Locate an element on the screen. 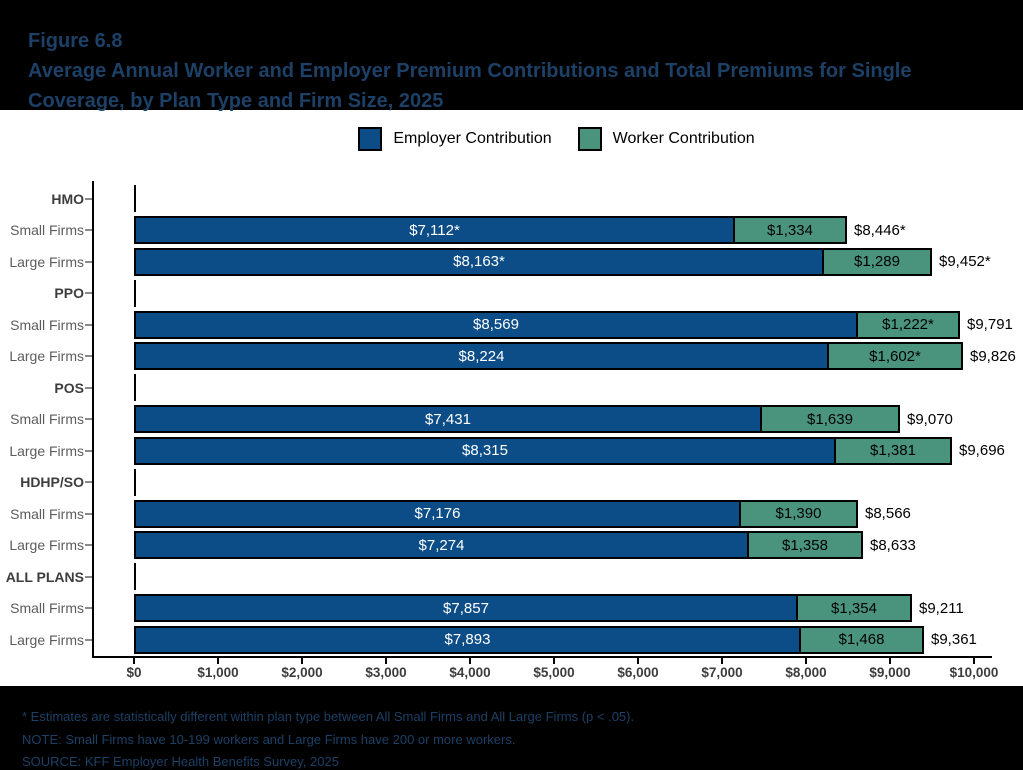 The width and height of the screenshot is (1023, 770). bar-row: Small Firms $7,176 $1,390 $8,566 is located at coordinates (511, 514).